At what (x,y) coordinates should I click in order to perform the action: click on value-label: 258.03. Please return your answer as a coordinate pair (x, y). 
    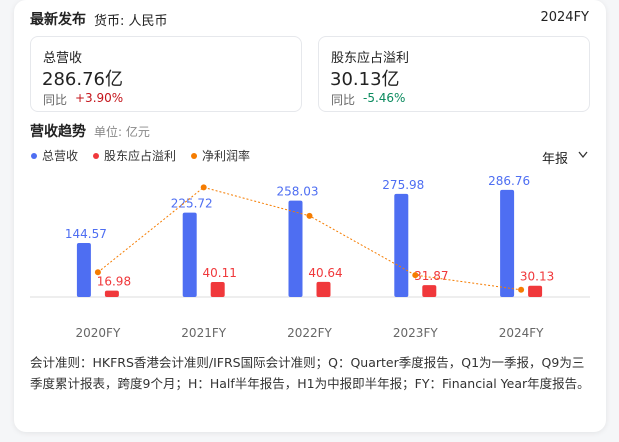
    Looking at the image, I should click on (298, 192).